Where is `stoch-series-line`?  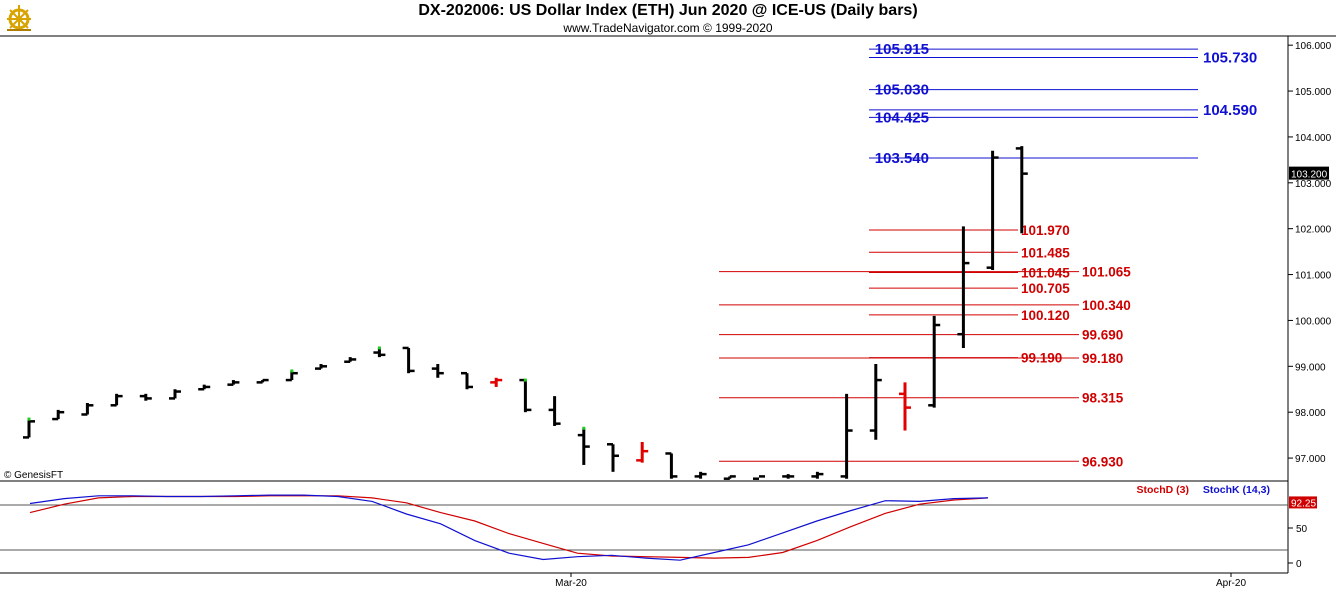 stoch-series-line is located at coordinates (509, 527).